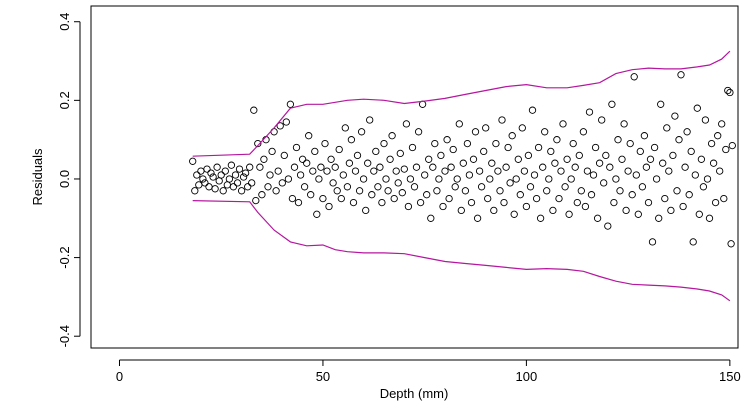  I want to click on x-tick-label: 100, so click(527, 376).